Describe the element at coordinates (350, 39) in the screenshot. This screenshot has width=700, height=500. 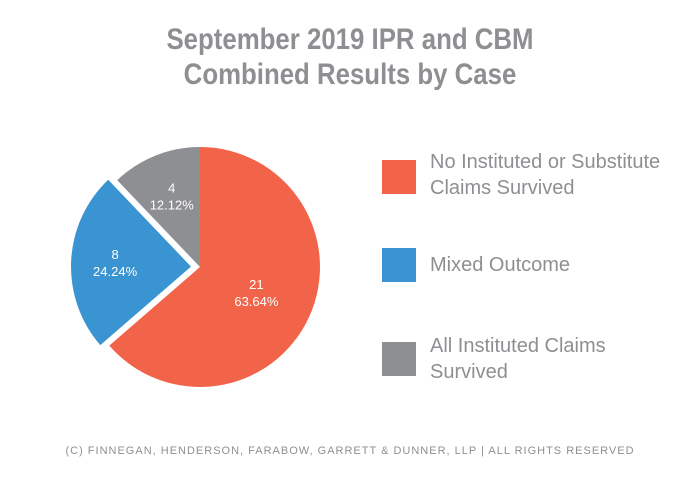
I see `chart-title-line-1: September 2019 IPR and CBM` at that location.